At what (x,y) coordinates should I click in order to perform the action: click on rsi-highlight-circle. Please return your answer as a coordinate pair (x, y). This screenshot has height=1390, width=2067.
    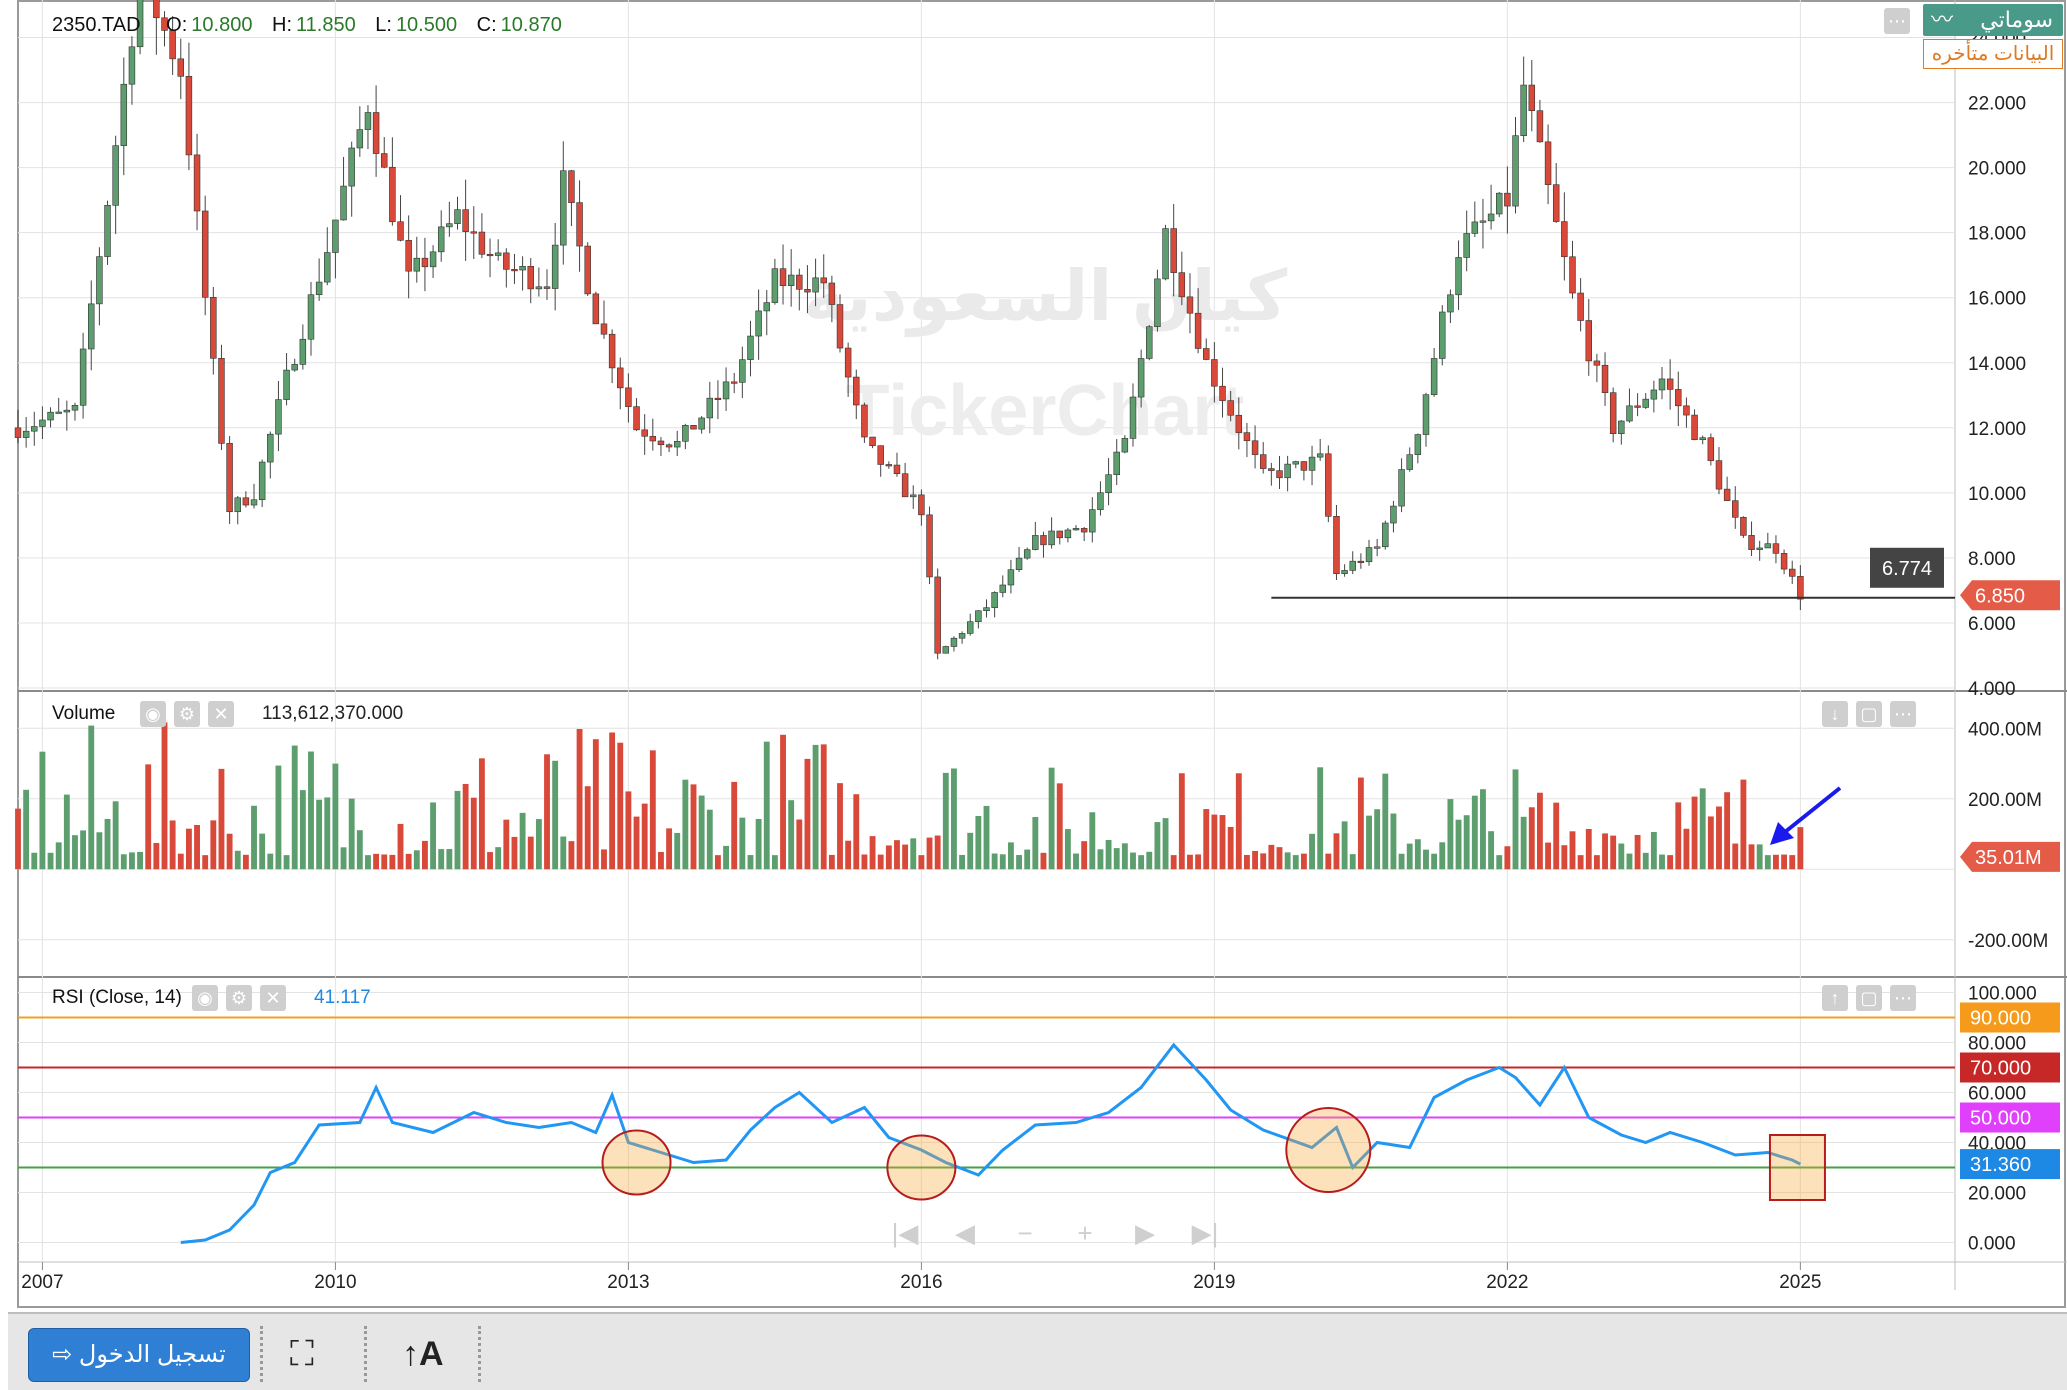
    Looking at the image, I should click on (921, 1167).